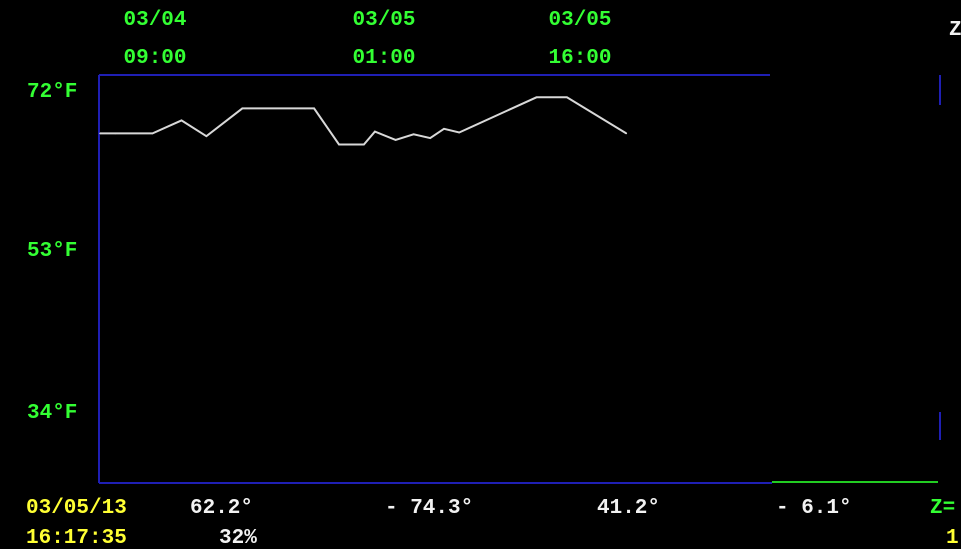  Describe the element at coordinates (384, 58) in the screenshot. I see `top-tick-2-time: 01:00` at that location.